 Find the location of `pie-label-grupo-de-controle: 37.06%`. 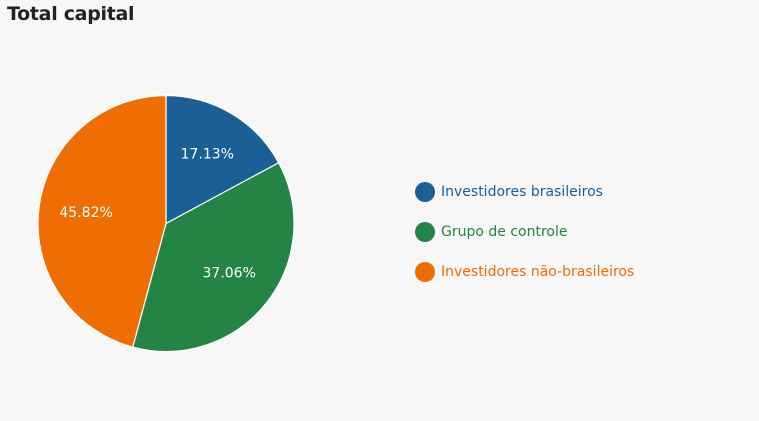

pie-label-grupo-de-controle: 37.06% is located at coordinates (229, 274).